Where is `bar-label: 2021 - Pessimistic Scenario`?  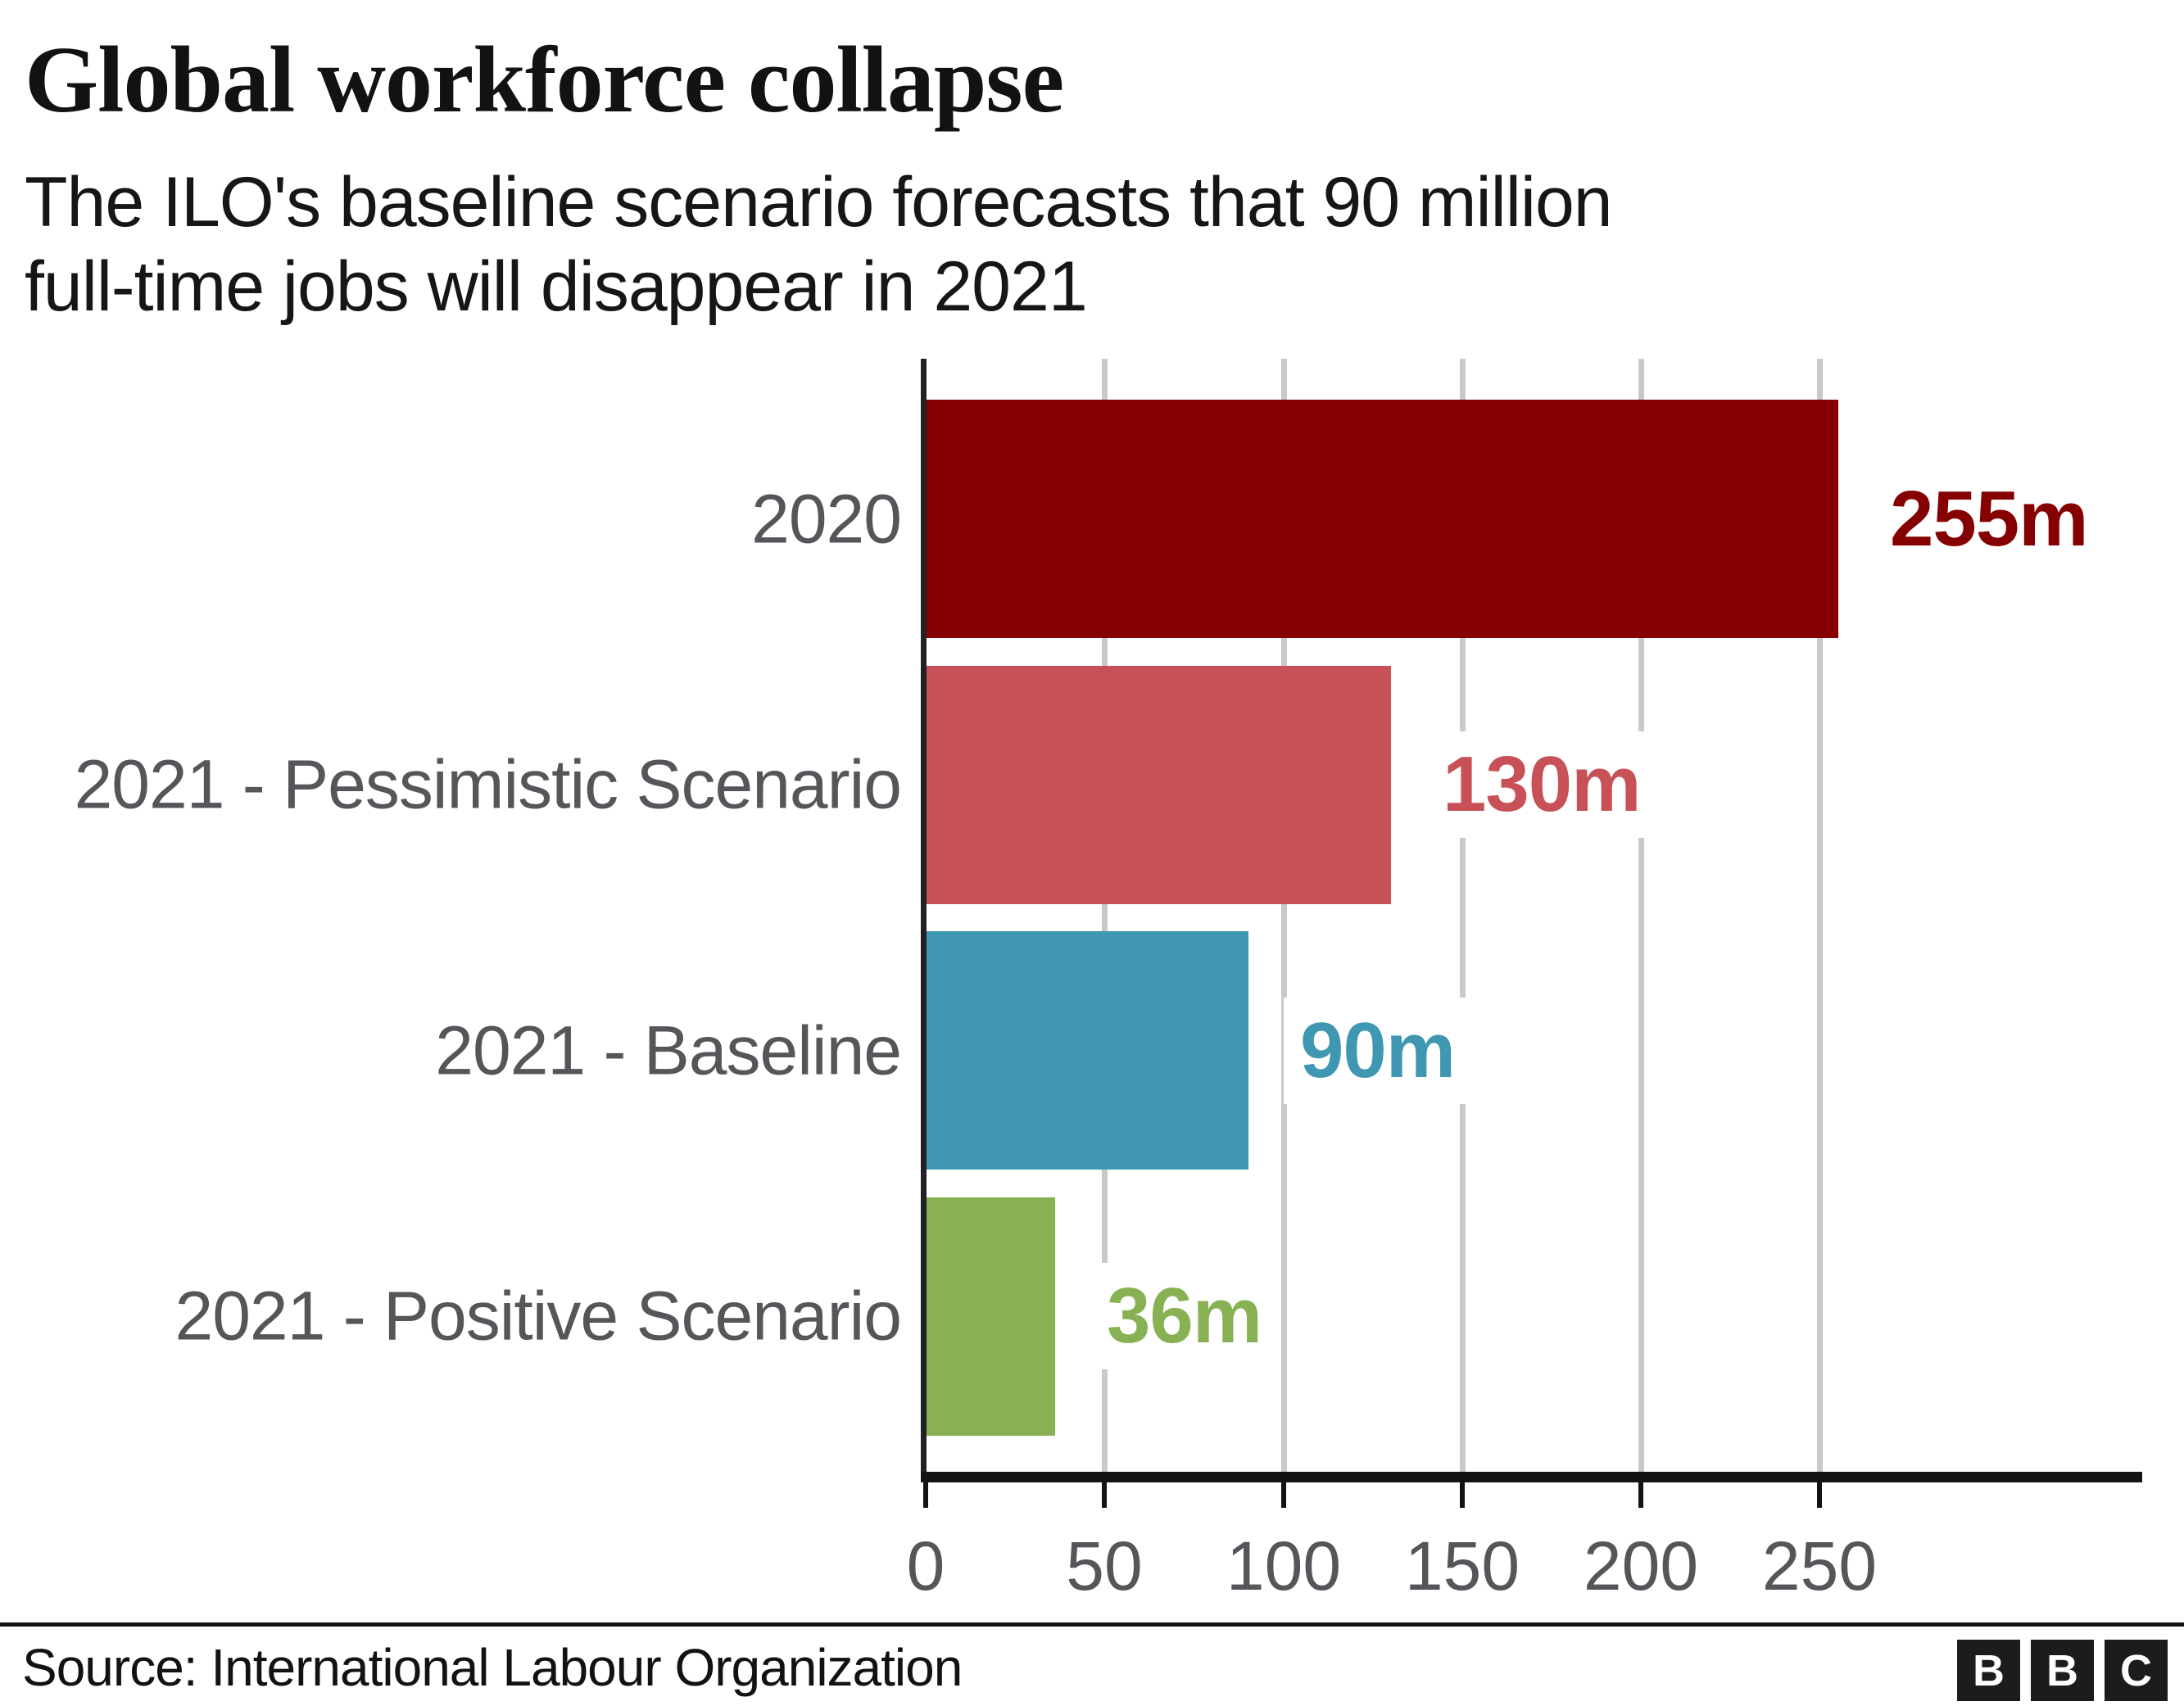 bar-label: 2021 - Pessimistic Scenario is located at coordinates (488, 784).